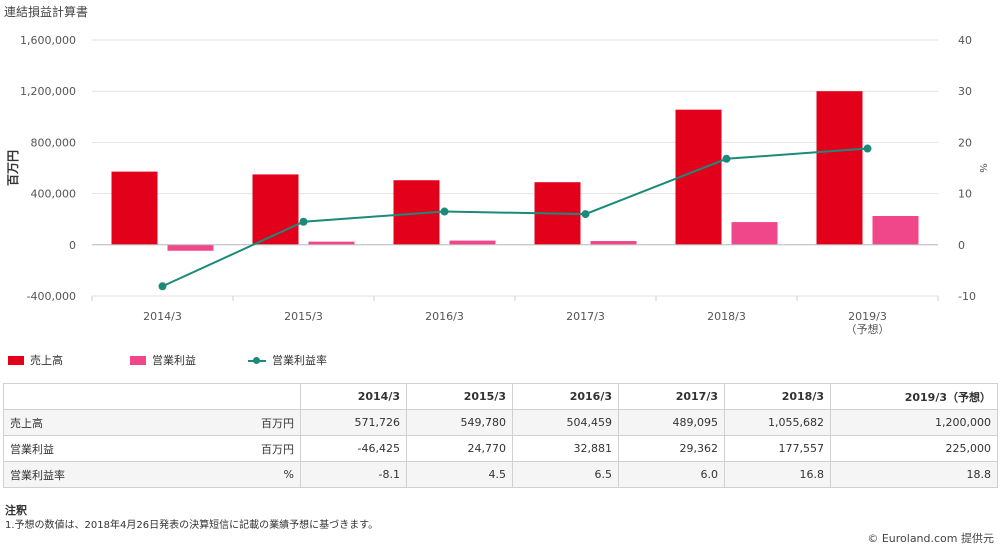 This screenshot has height=550, width=1000. What do you see at coordinates (726, 316) in the screenshot?
I see `x-tick-label: 2018/3` at bounding box center [726, 316].